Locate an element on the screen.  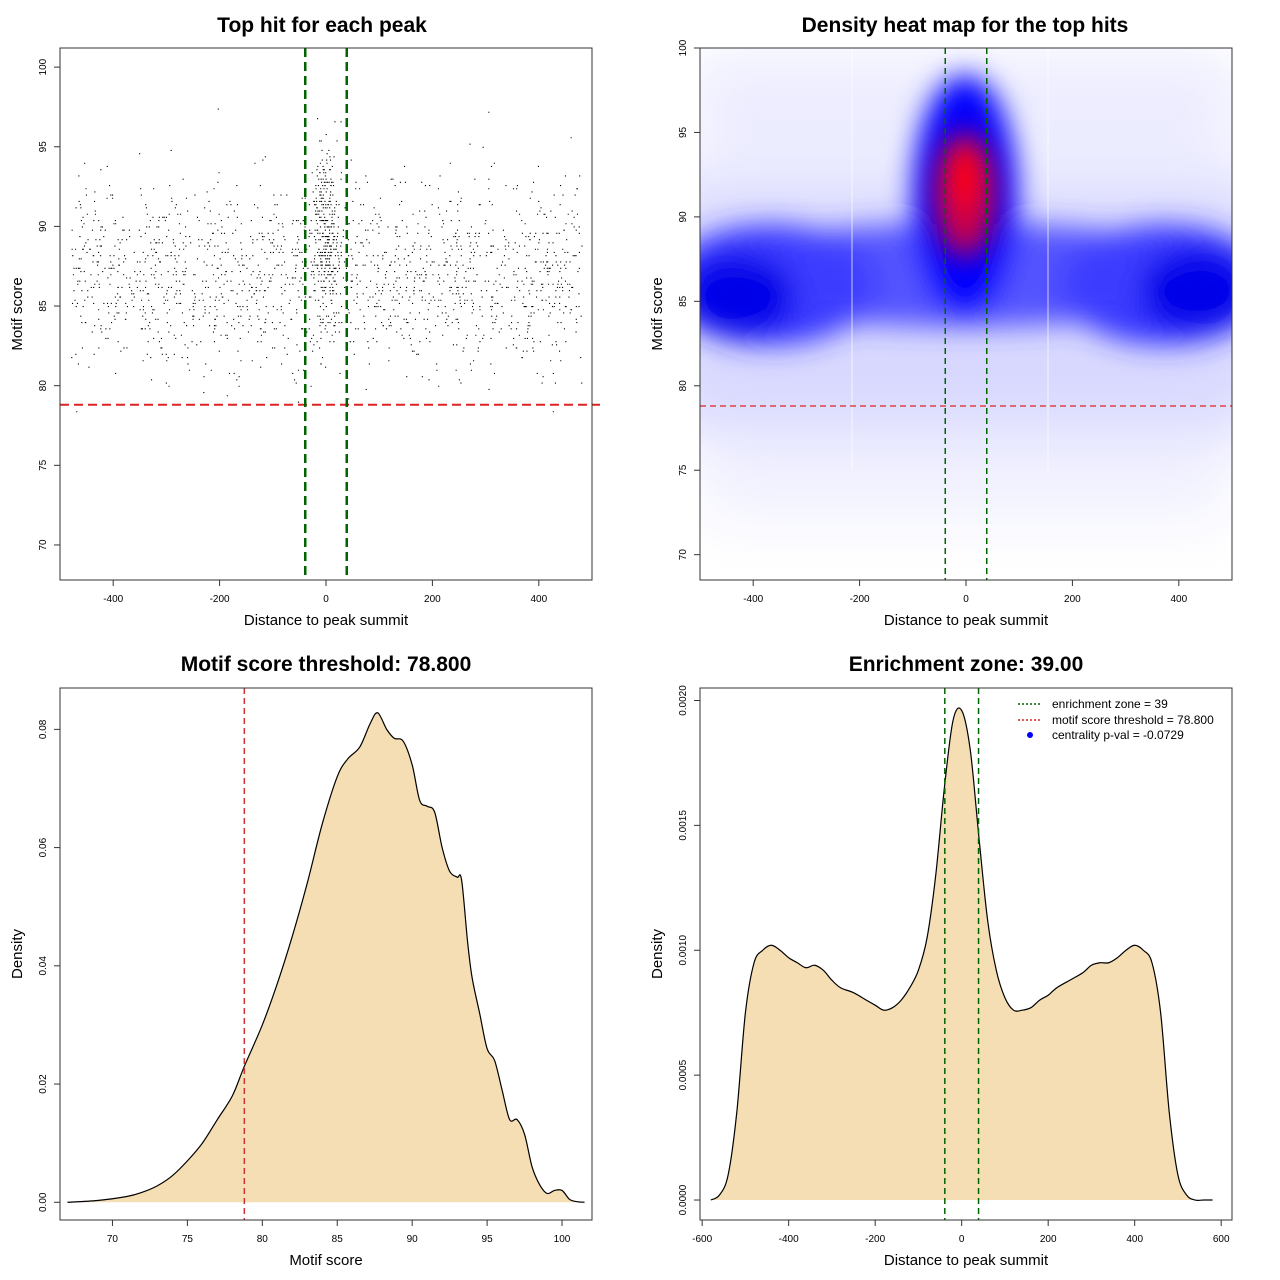
scatter-point is located at coordinates (327, 260).